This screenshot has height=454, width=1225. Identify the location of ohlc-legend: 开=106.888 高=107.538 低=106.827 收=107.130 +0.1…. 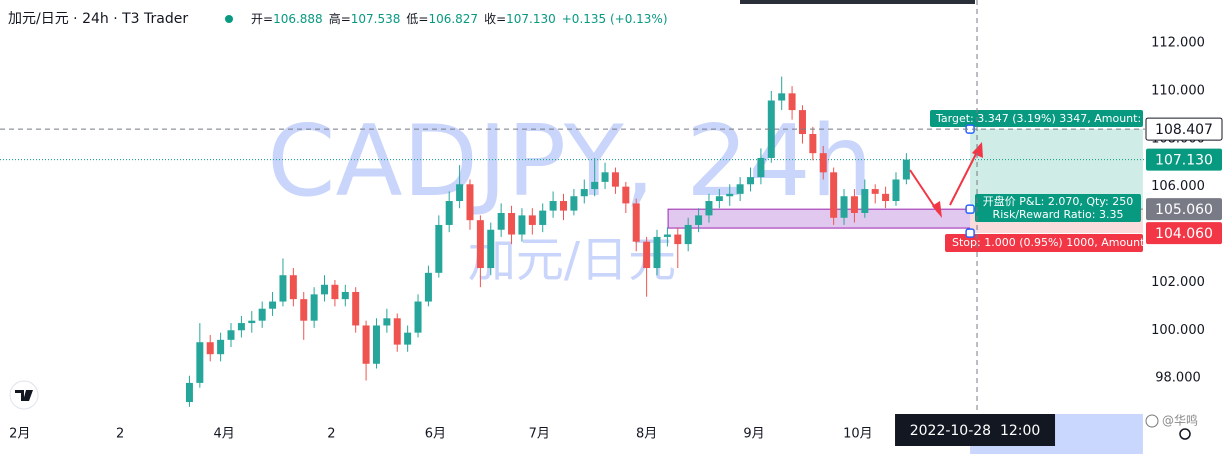
(459, 18).